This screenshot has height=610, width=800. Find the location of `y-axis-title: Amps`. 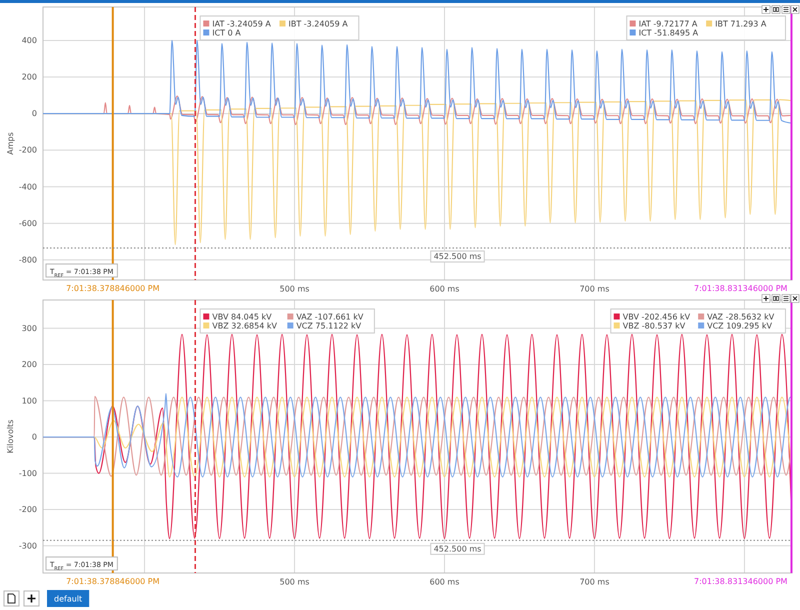

y-axis-title: Amps is located at coordinates (10, 143).